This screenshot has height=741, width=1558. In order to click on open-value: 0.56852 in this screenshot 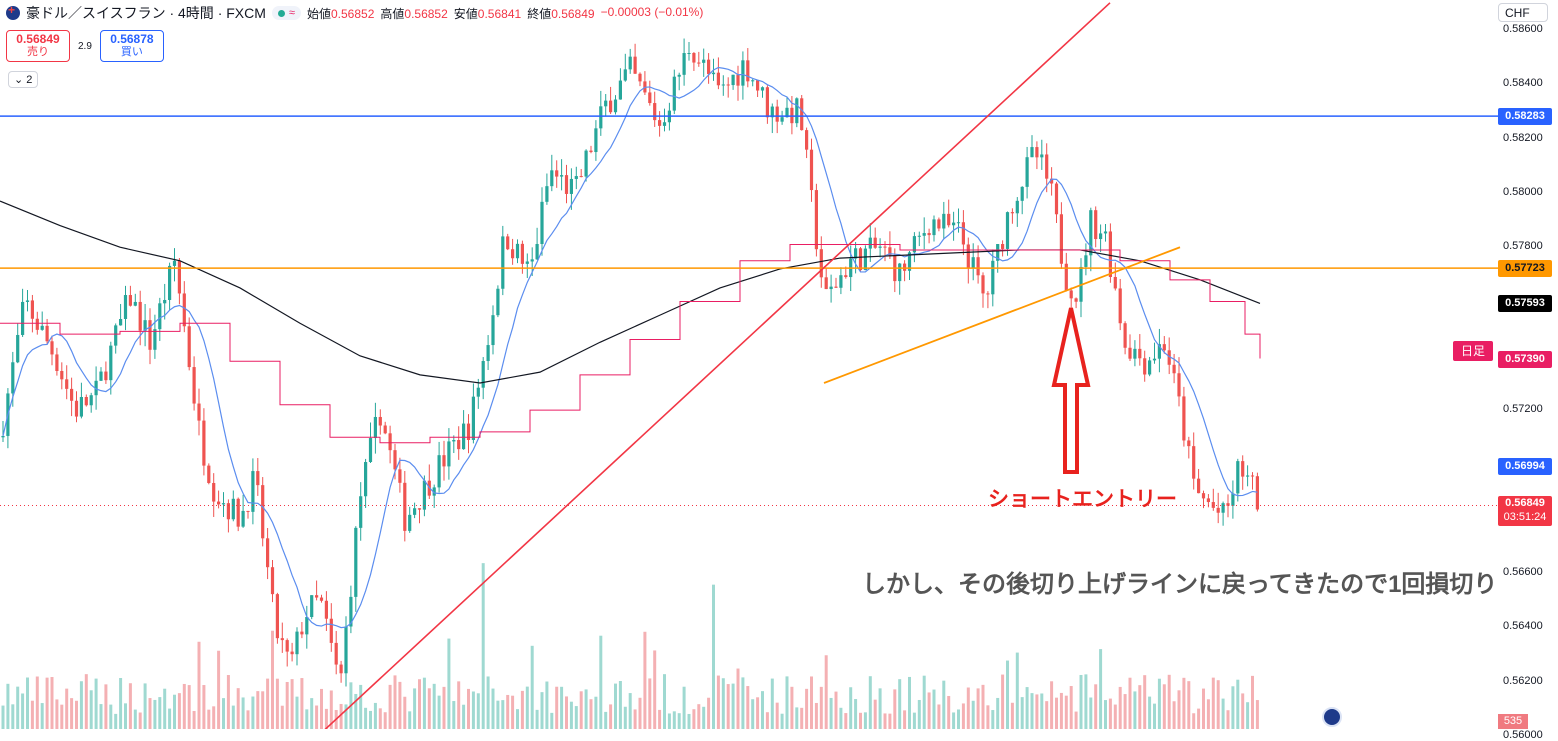, I will do `click(352, 13)`.